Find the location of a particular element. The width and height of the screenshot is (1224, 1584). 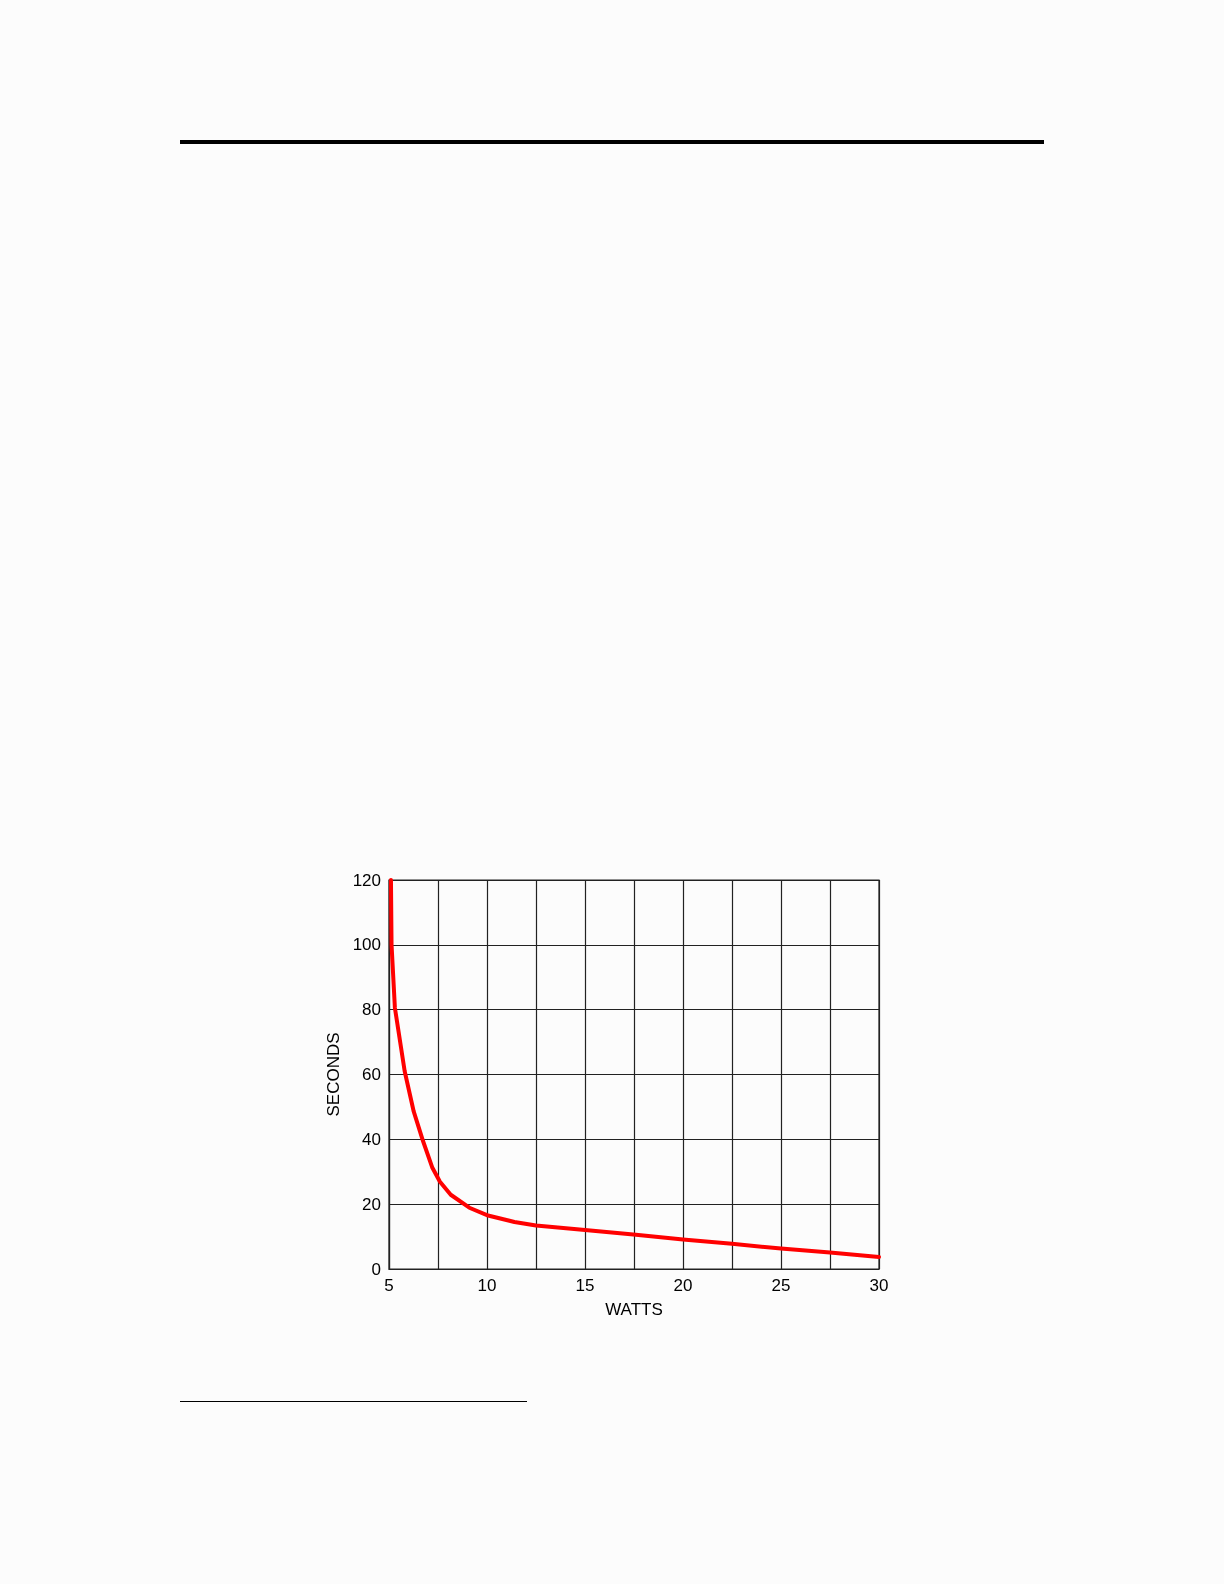

y-tick-label: 120 is located at coordinates (366, 880).